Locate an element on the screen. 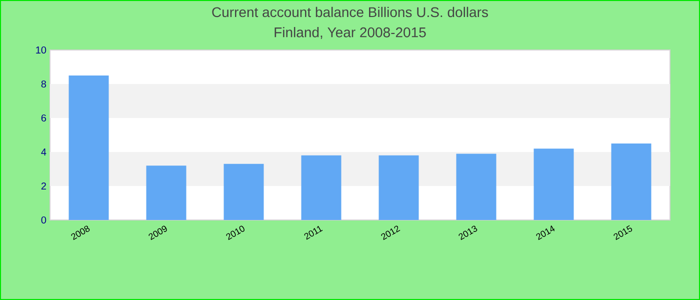 The image size is (700, 300). x-tick-label: 2008 is located at coordinates (80, 233).